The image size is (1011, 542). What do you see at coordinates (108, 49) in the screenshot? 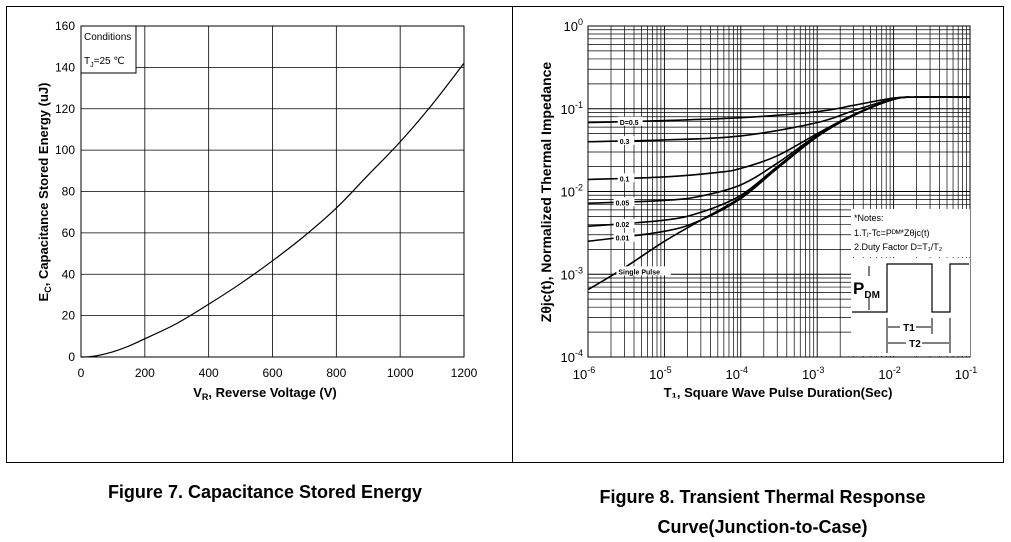
I see `conditions-box` at bounding box center [108, 49].